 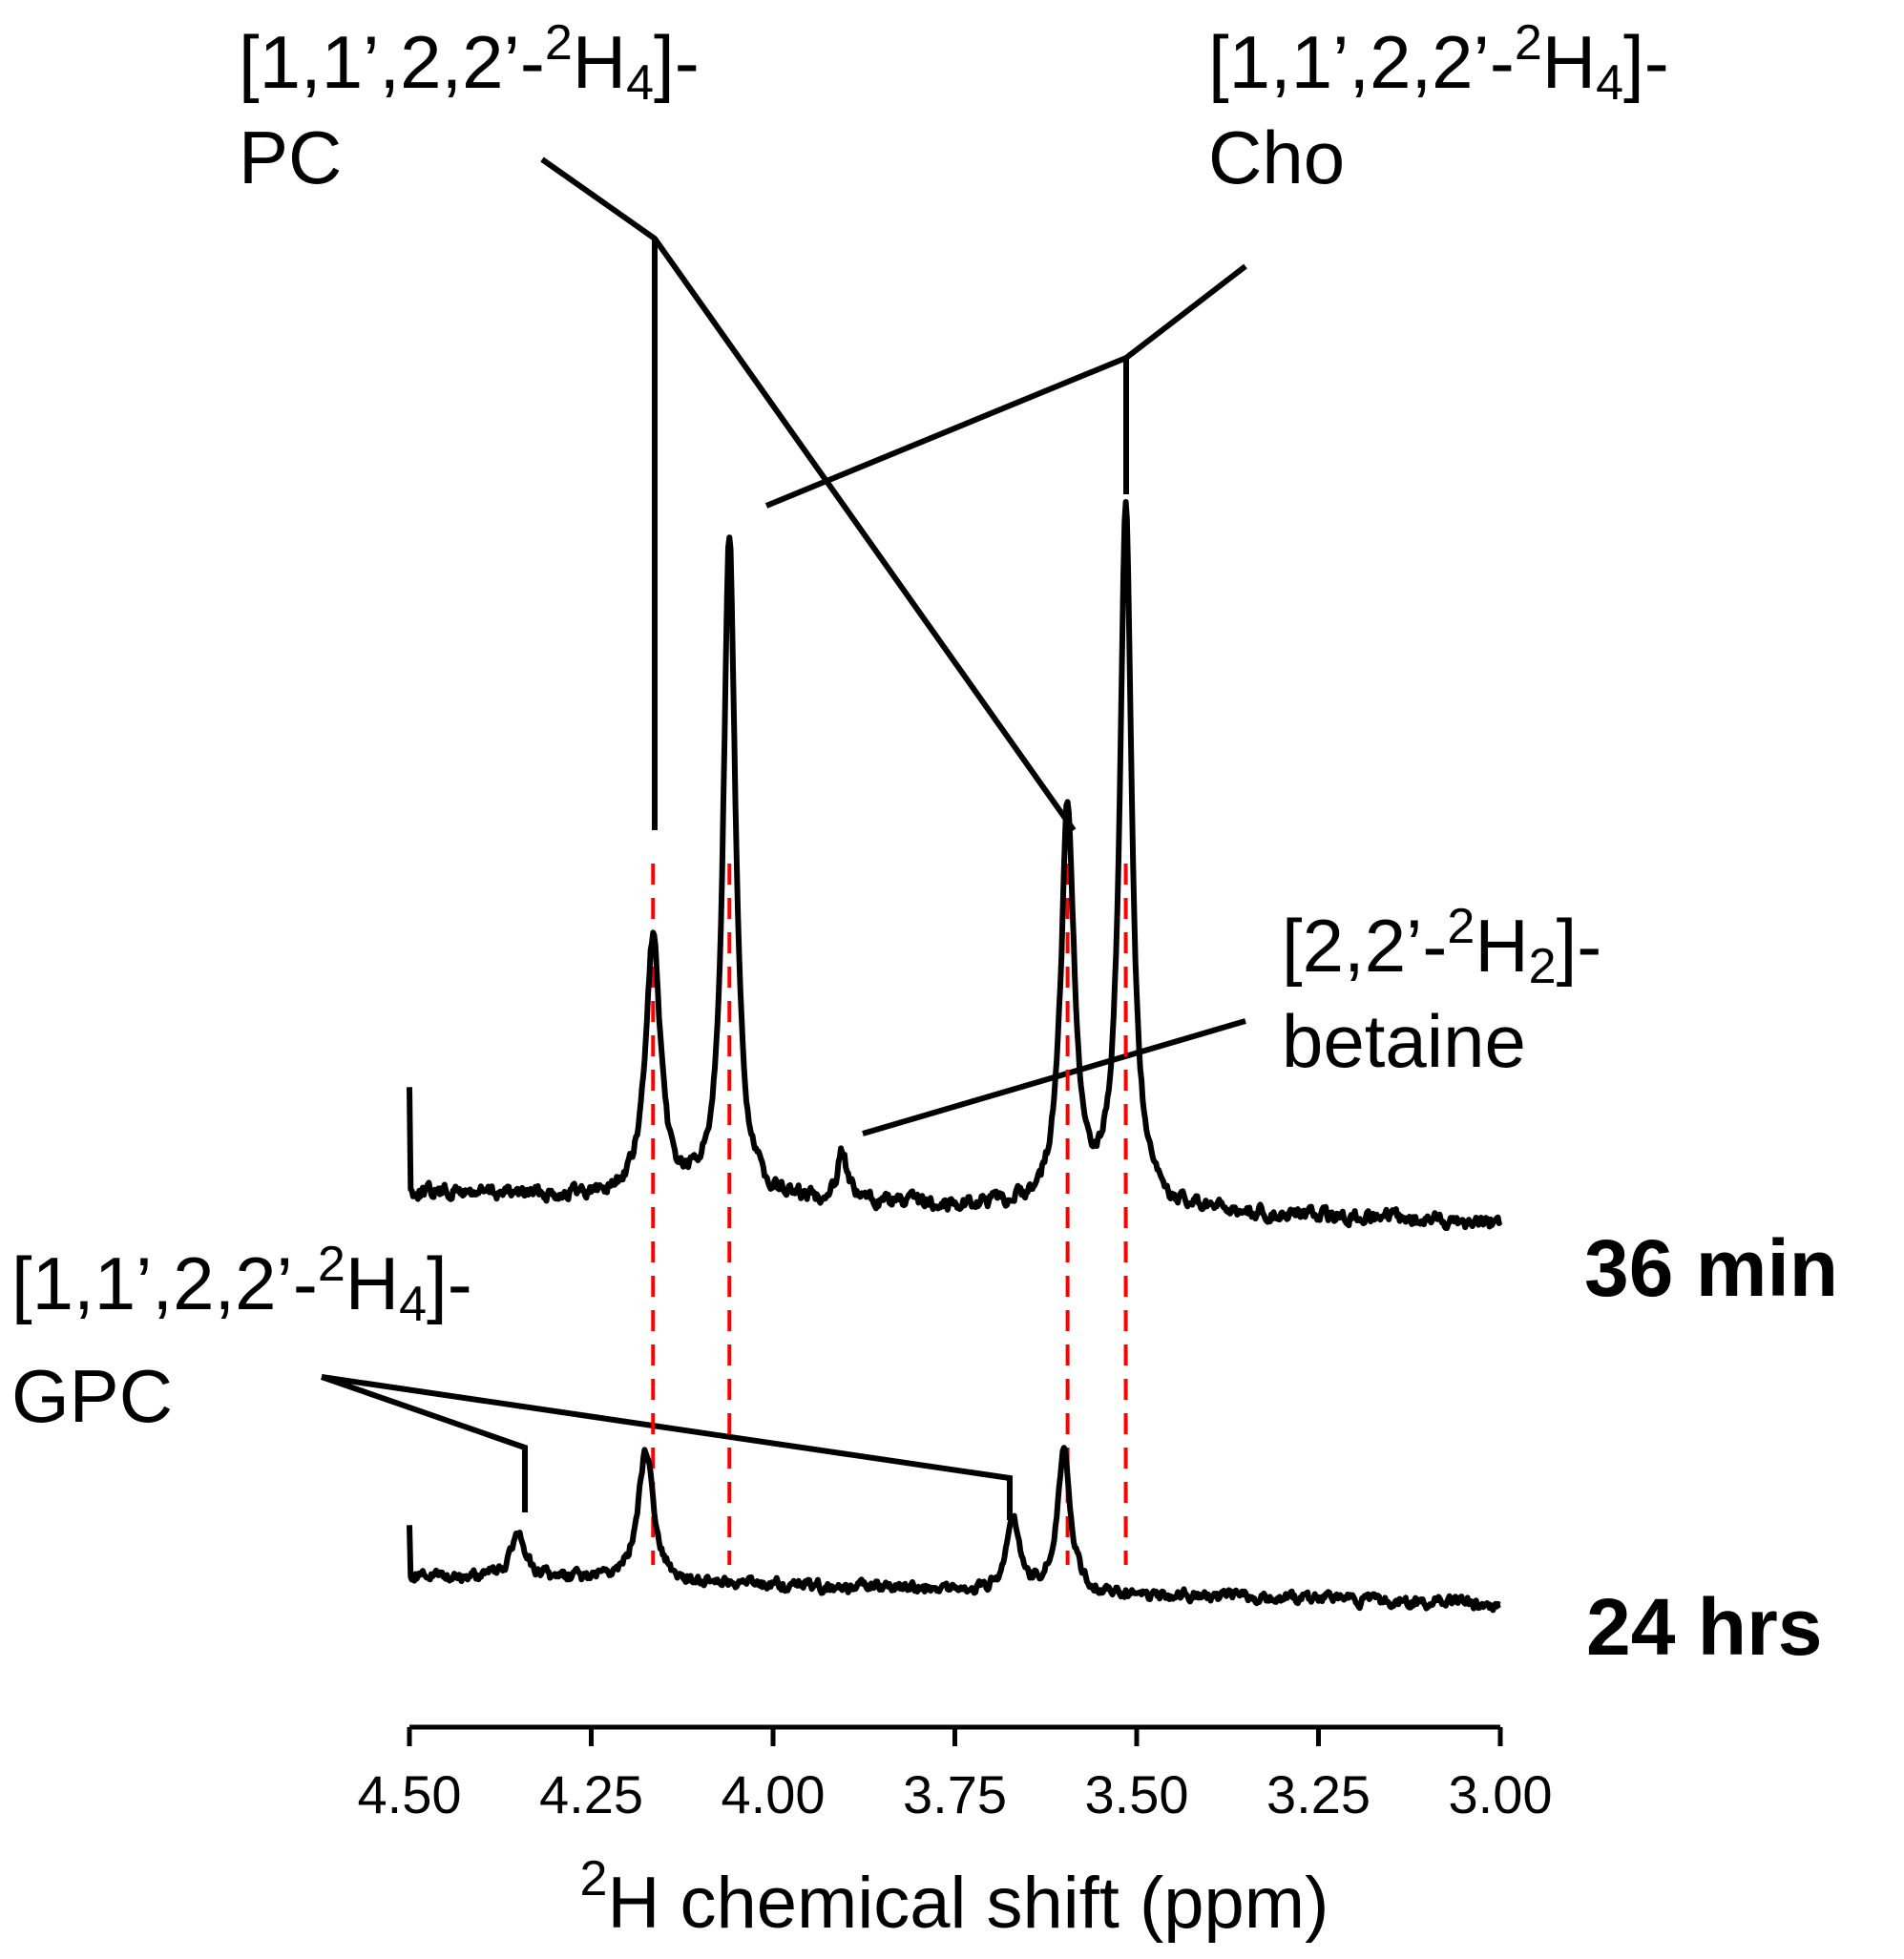 I want to click on x-tick-label: 4.25, so click(x=591, y=1794).